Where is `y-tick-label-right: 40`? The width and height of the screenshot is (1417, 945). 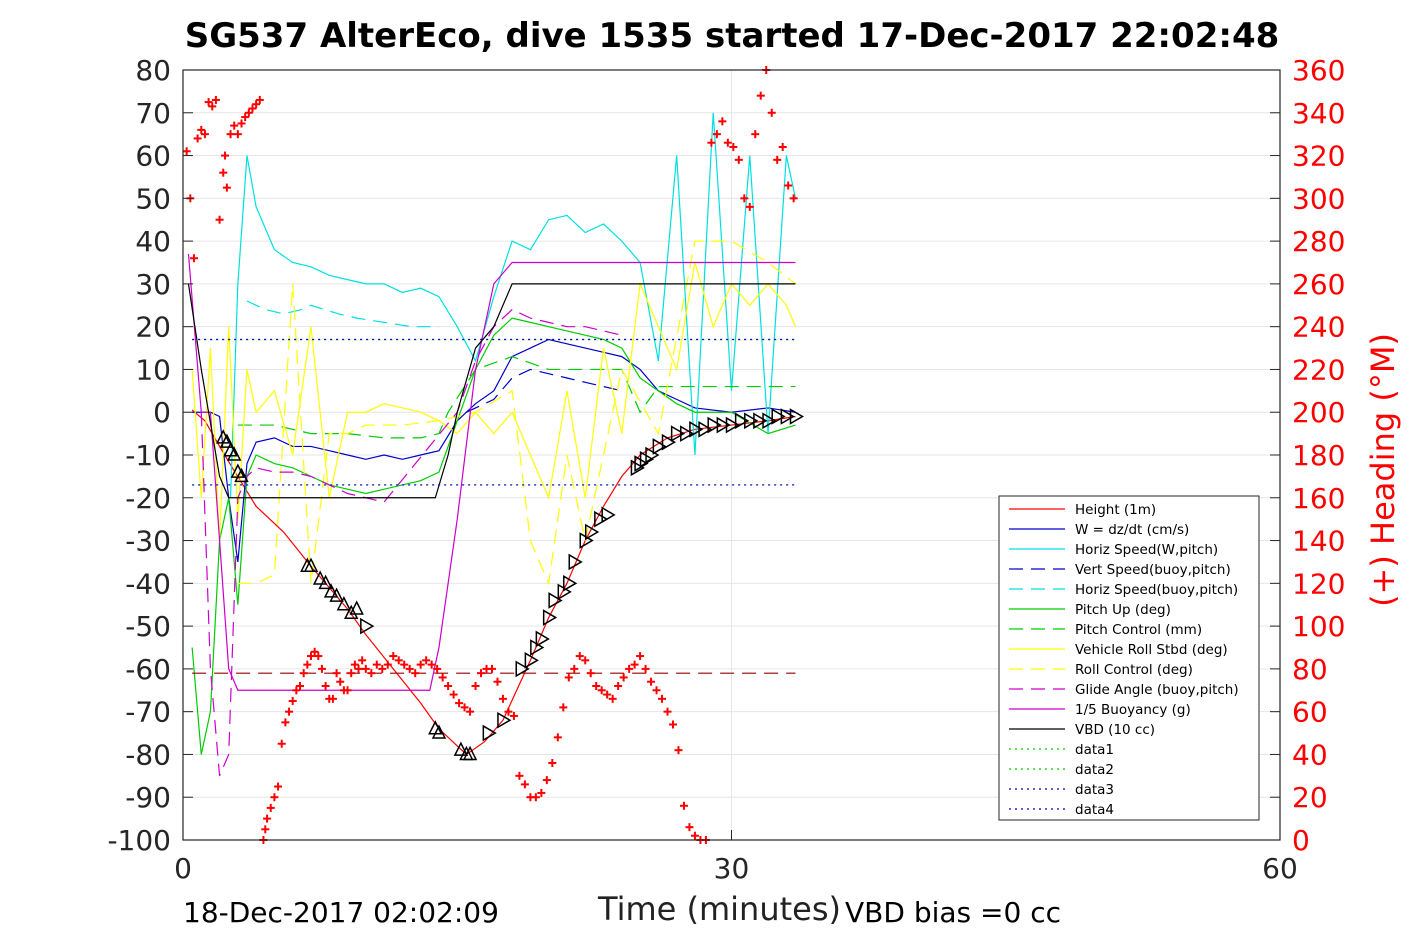 y-tick-label-right: 40 is located at coordinates (1310, 754).